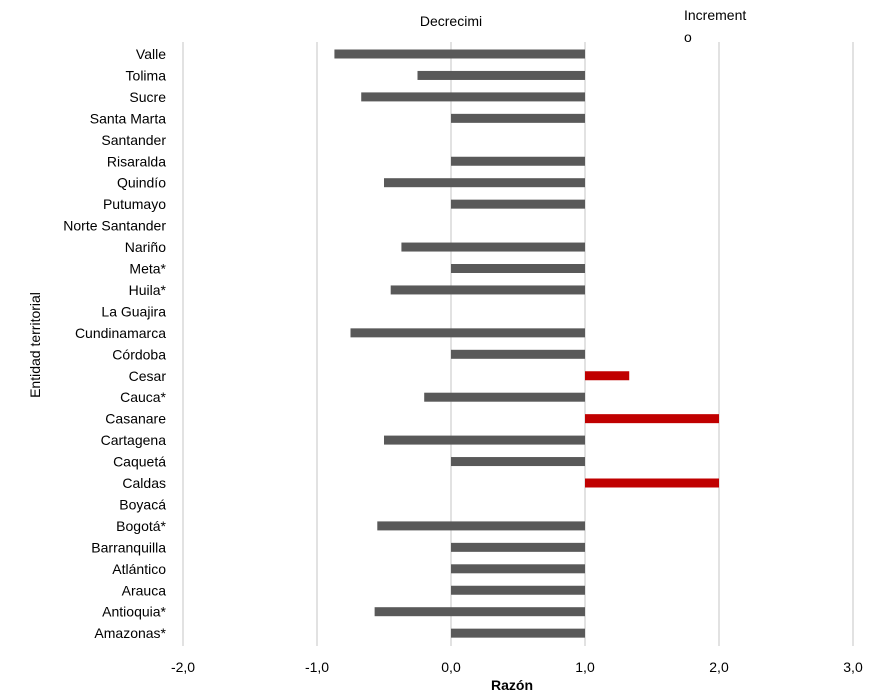 Image resolution: width=884 pixels, height=691 pixels. What do you see at coordinates (715, 26) in the screenshot?
I see `annotation-1: Increment o` at bounding box center [715, 26].